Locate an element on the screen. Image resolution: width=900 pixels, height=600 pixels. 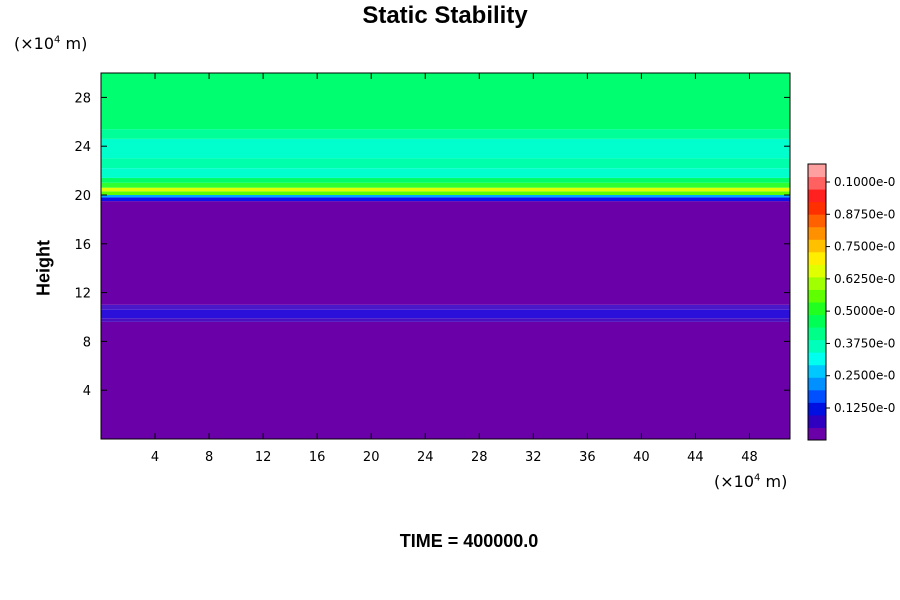
y-tick-label: 12 is located at coordinates (82, 294).